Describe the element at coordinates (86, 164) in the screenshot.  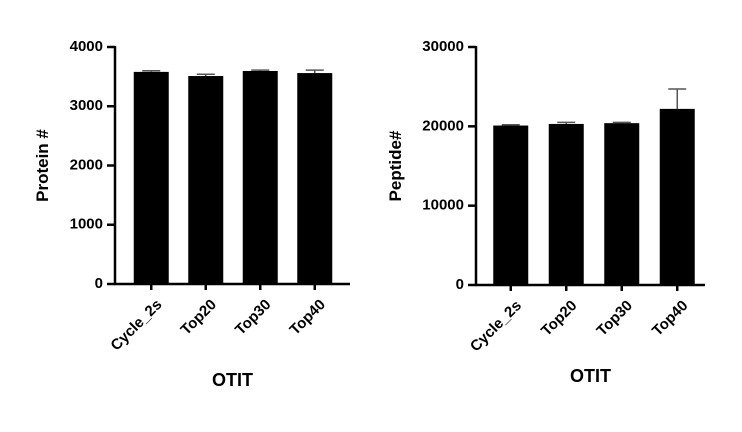
I see `y-tick-label: 2000` at that location.